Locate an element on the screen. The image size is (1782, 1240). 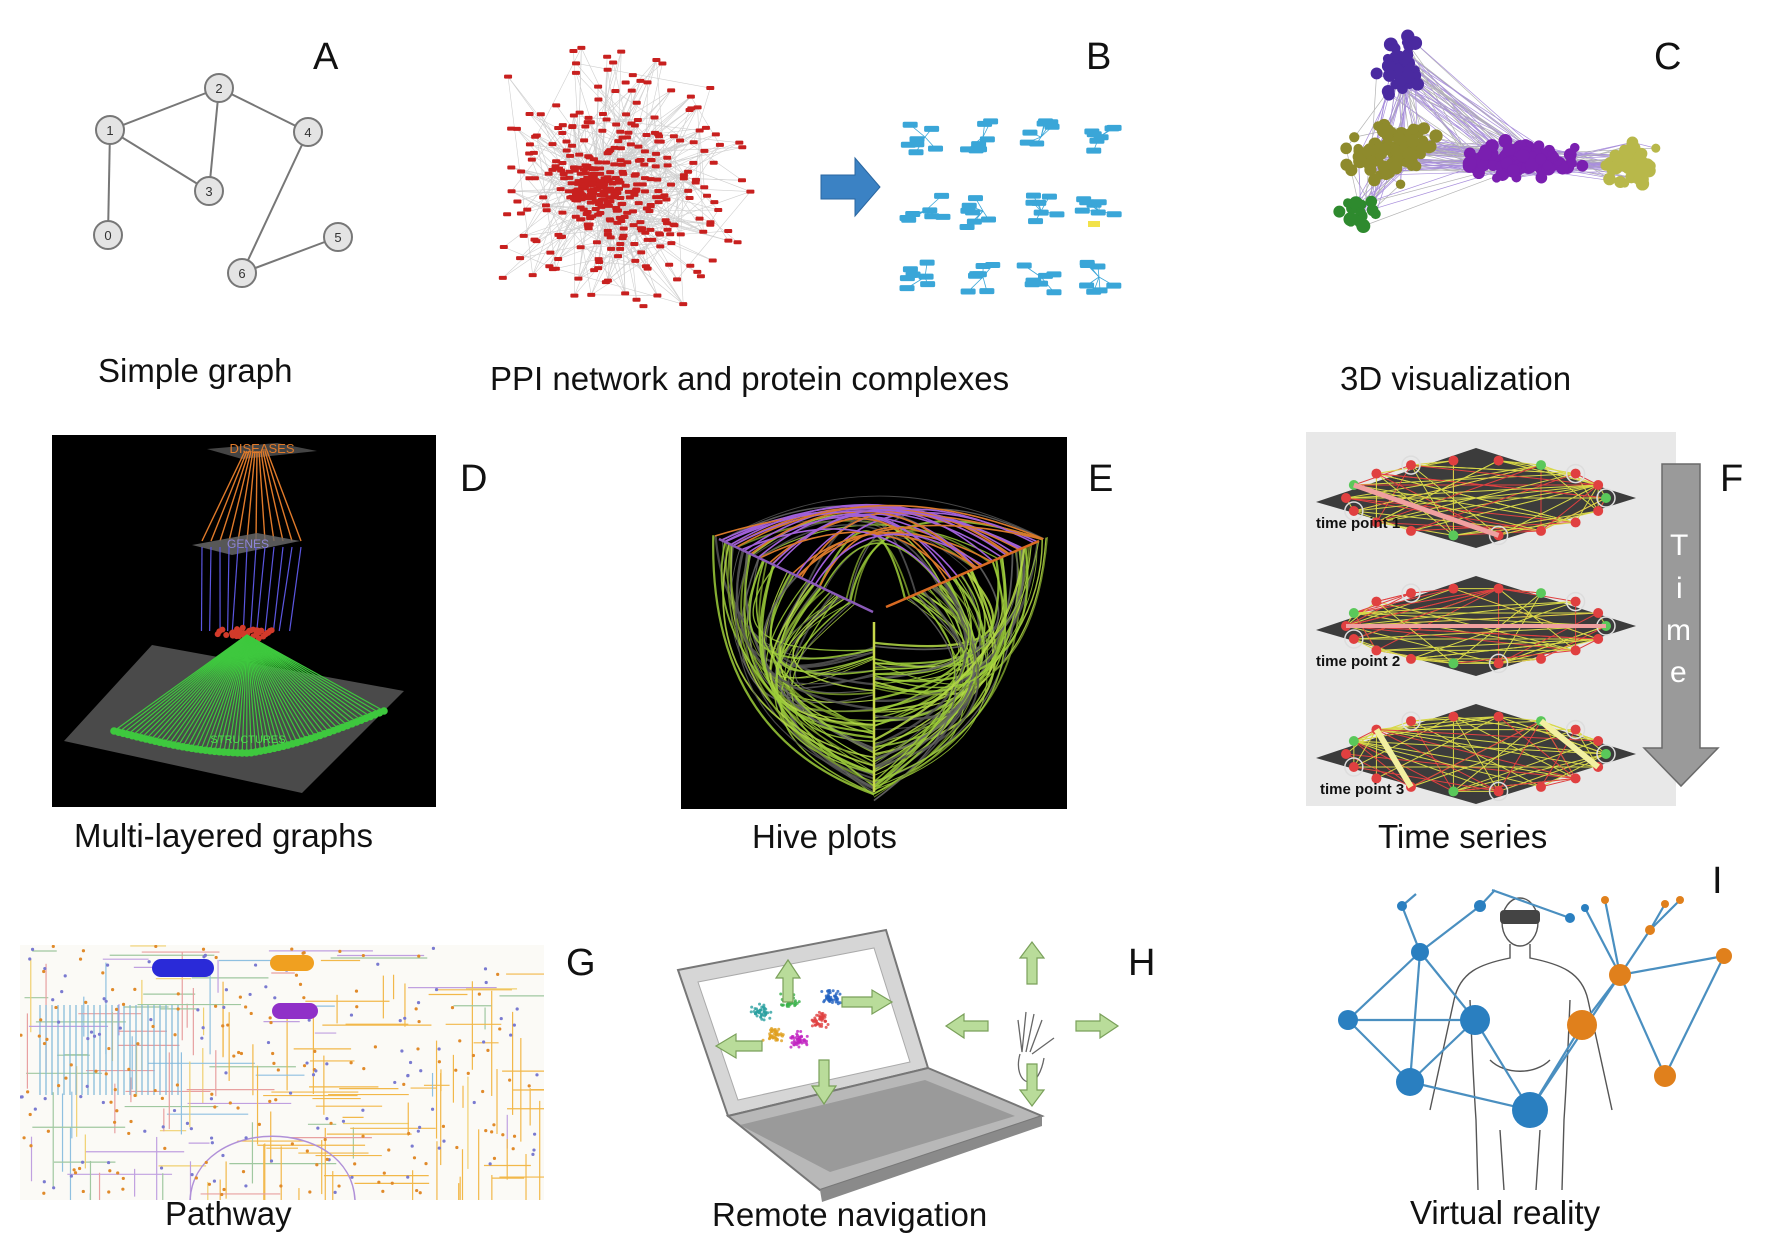
svg-text: 4 is located at coordinates (307, 132).